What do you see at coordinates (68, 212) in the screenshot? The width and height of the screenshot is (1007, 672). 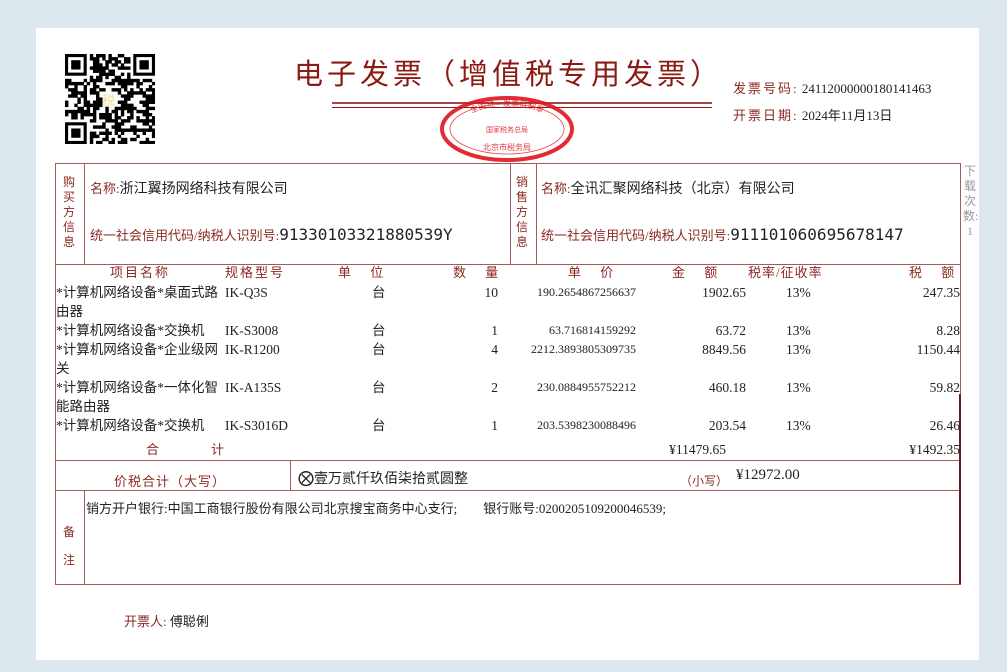 I see `buyer-section-label: 购买方信息` at bounding box center [68, 212].